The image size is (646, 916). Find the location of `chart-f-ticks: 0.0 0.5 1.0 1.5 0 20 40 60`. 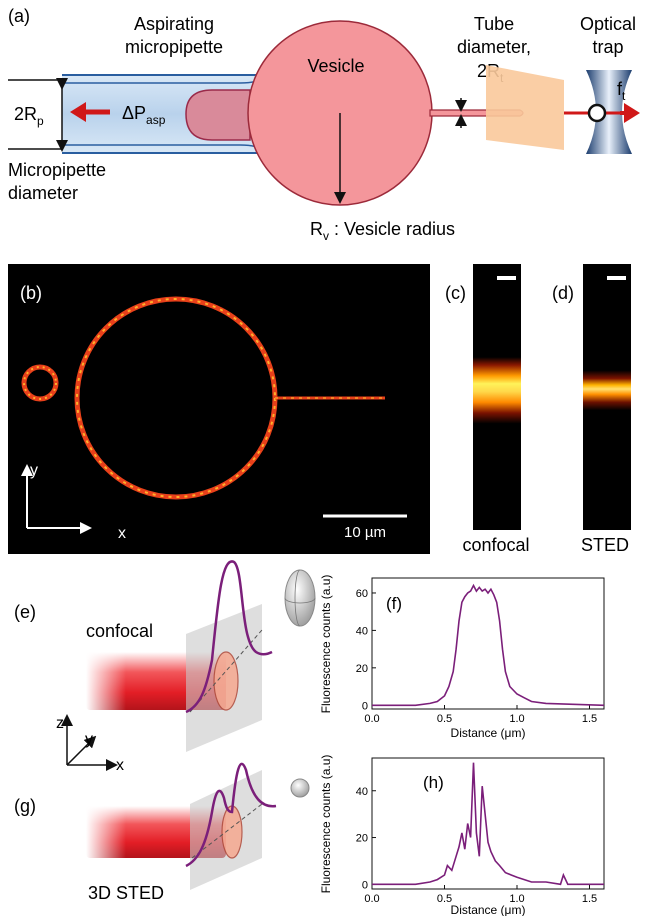

chart-f-ticks: 0.0 0.5 1.0 1.5 0 20 40 60 is located at coordinates (476, 656).